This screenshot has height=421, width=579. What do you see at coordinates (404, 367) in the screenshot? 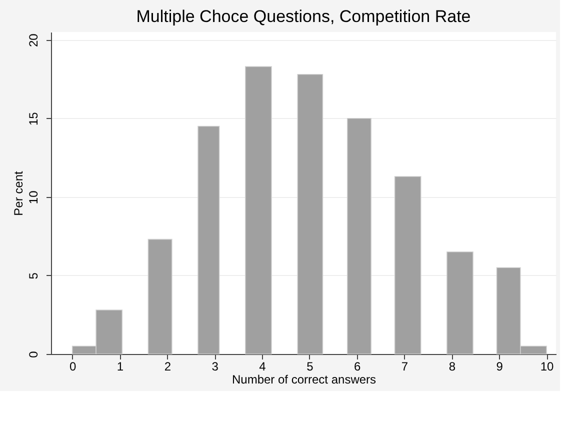
I see `x-tick-label: 7` at bounding box center [404, 367].